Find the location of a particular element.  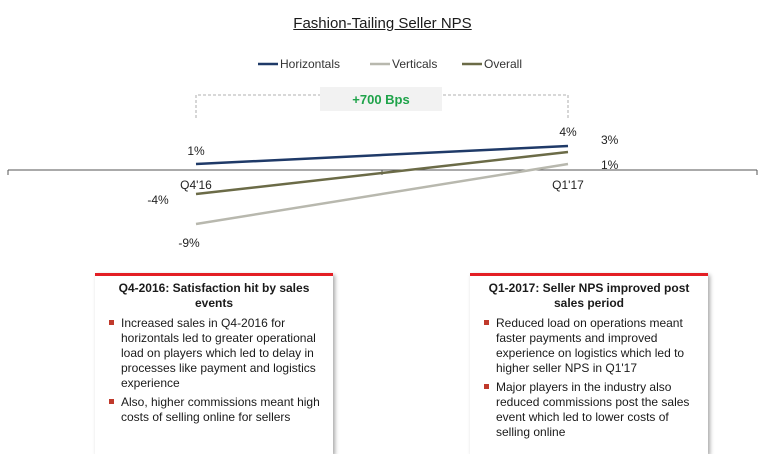

data-label-horizontals: 4% is located at coordinates (568, 132).